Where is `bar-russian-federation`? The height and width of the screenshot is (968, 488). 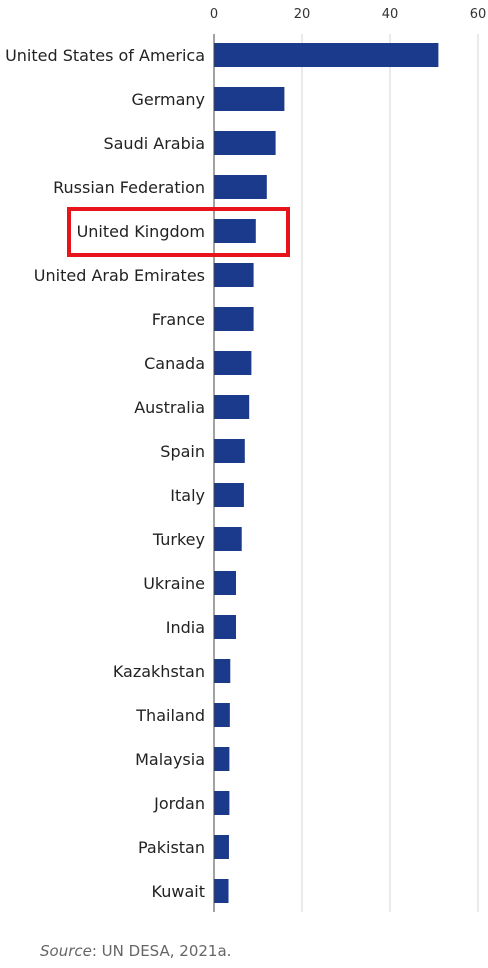
bar-russian-federation is located at coordinates (240, 187).